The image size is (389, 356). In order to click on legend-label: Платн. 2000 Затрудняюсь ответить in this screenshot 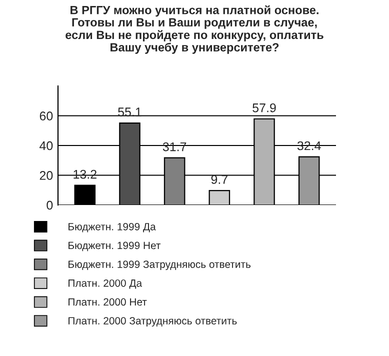, I will do `click(152, 322)`.